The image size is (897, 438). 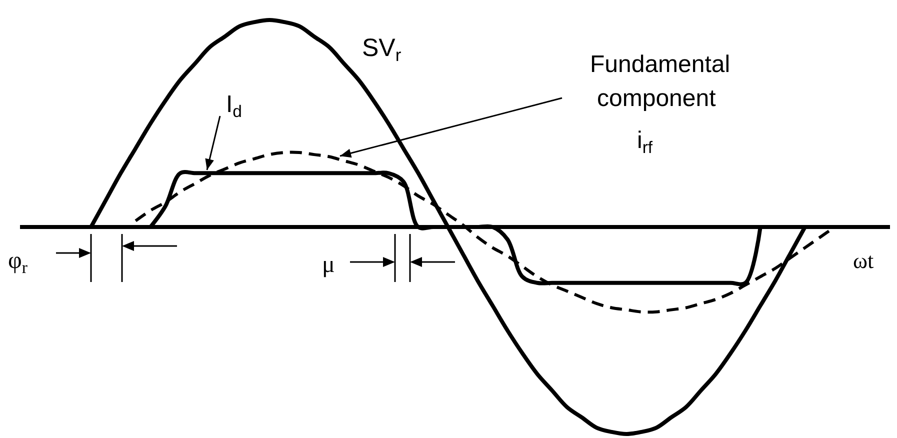 I want to click on series-label: SV$_{r}$, so click(x=382, y=50).